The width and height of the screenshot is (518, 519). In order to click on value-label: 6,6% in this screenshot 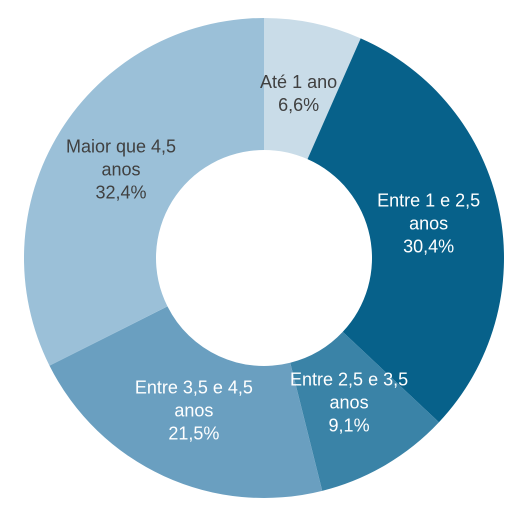, I will do `click(299, 104)`.